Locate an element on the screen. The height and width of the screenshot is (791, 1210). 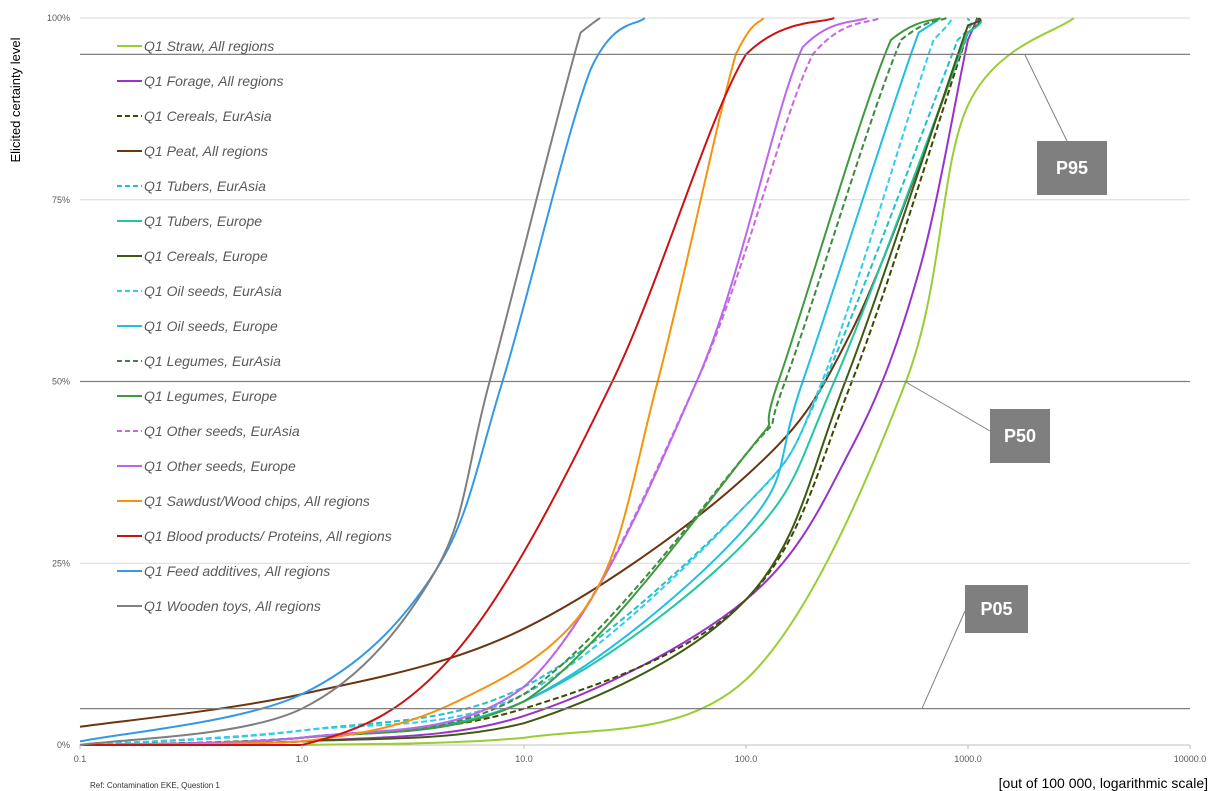
callout-label-p05: P05 is located at coordinates (996, 609).